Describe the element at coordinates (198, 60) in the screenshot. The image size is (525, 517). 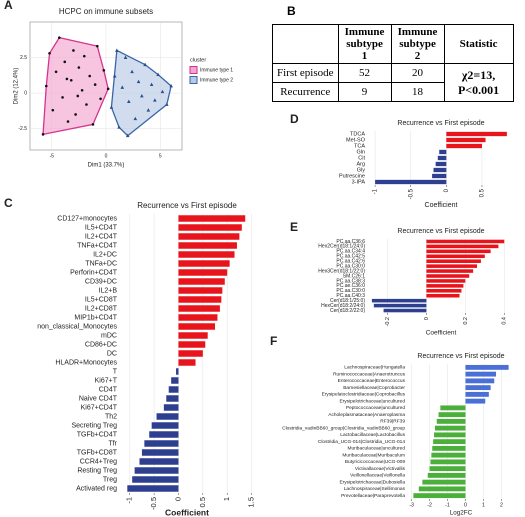
I see `legend-title: cluster` at that location.